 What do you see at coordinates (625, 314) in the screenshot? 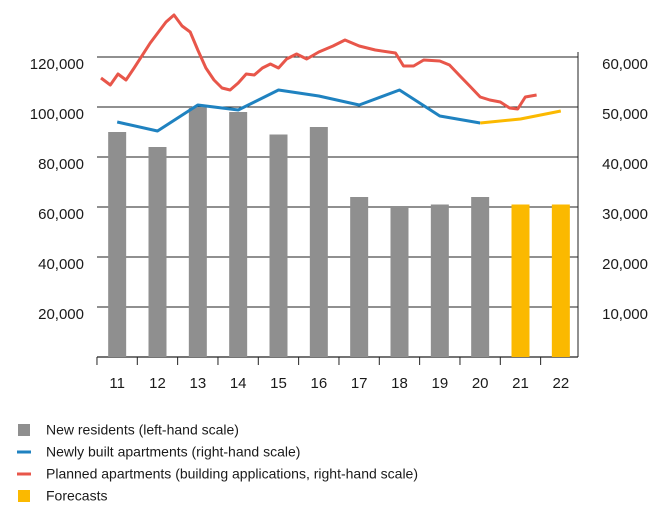
I see `y2-tick-label: 10,000` at bounding box center [625, 314].